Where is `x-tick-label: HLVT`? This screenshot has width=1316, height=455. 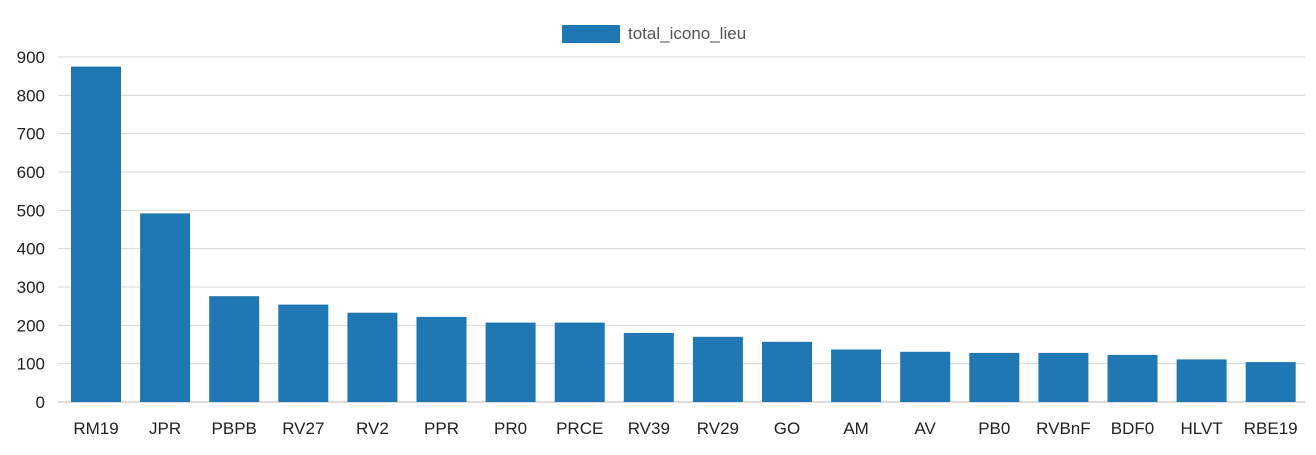 x-tick-label: HLVT is located at coordinates (1201, 428).